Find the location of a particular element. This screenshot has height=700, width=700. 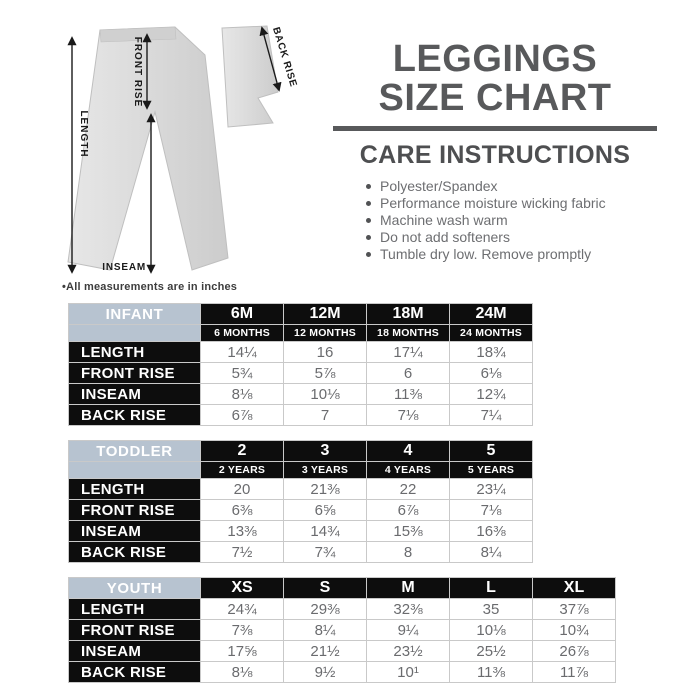

size-header: S is located at coordinates (325, 588).